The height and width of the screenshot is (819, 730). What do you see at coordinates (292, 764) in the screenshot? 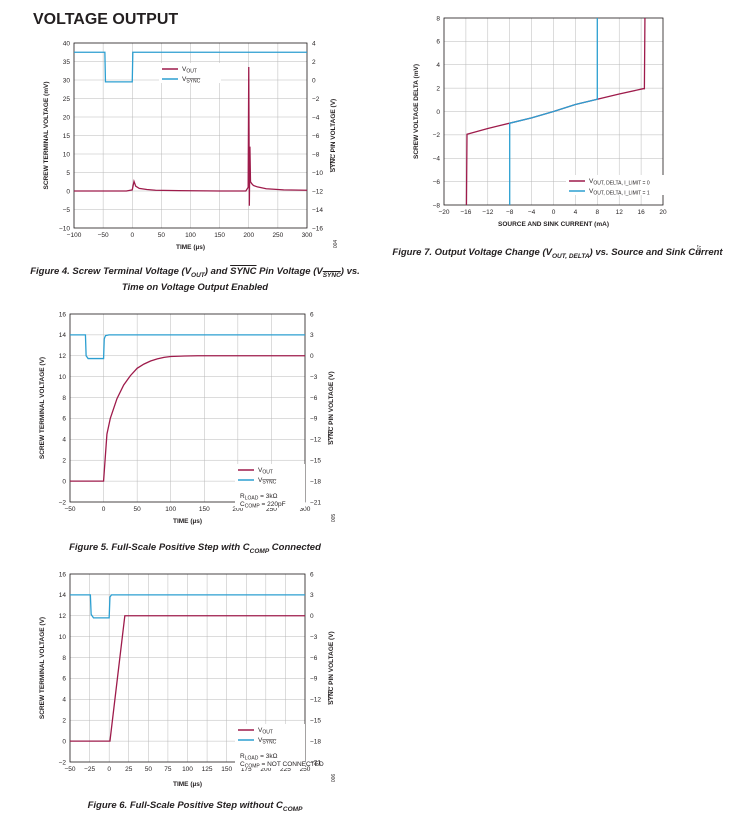
I see `note-val: = NOT CONNECTED` at bounding box center [292, 764].